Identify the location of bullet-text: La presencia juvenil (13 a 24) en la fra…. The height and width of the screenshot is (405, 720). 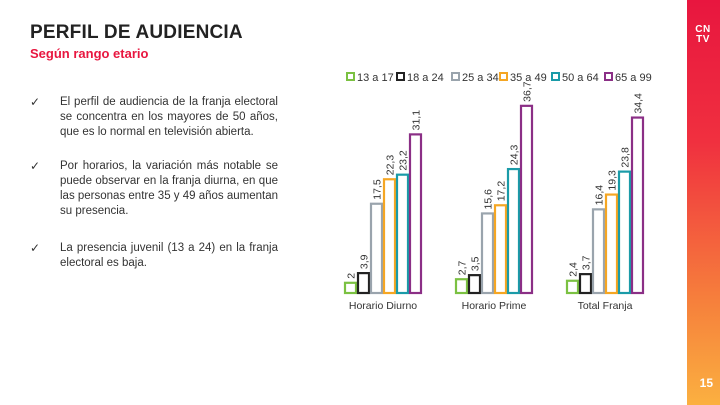
(169, 255).